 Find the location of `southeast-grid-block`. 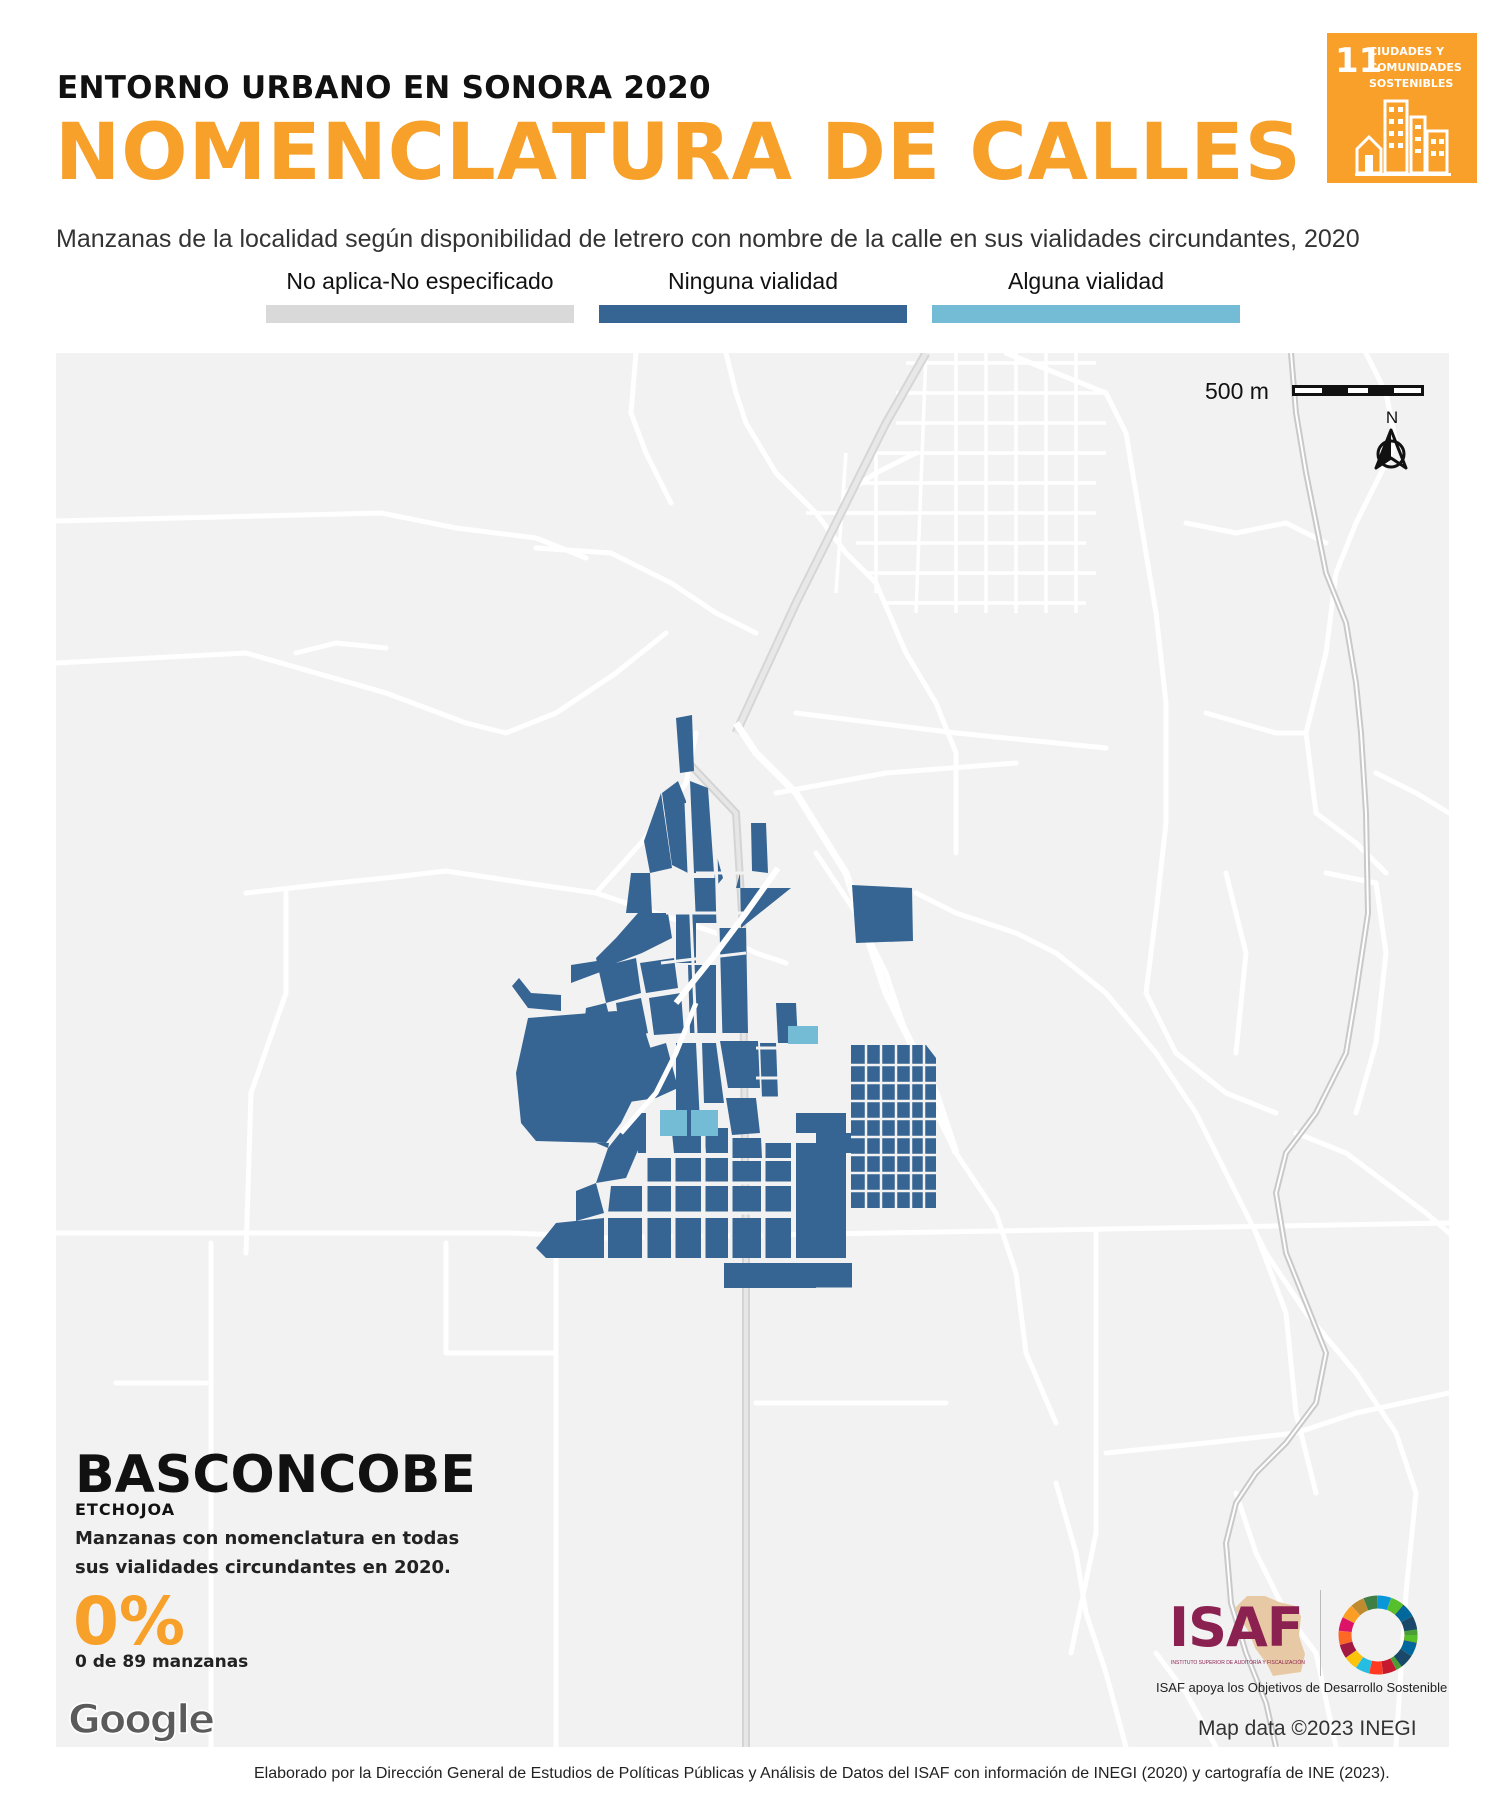

southeast-grid-block is located at coordinates (893, 1126).